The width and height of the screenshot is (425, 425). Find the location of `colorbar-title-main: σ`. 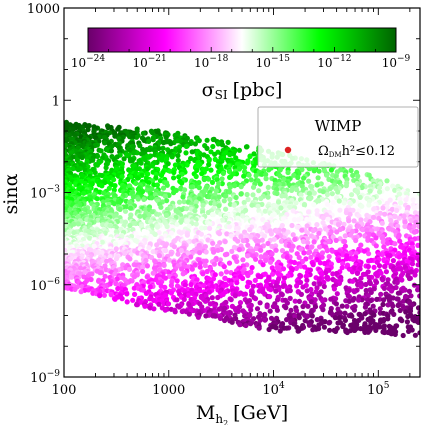

colorbar-title-main: σ is located at coordinates (208, 90).